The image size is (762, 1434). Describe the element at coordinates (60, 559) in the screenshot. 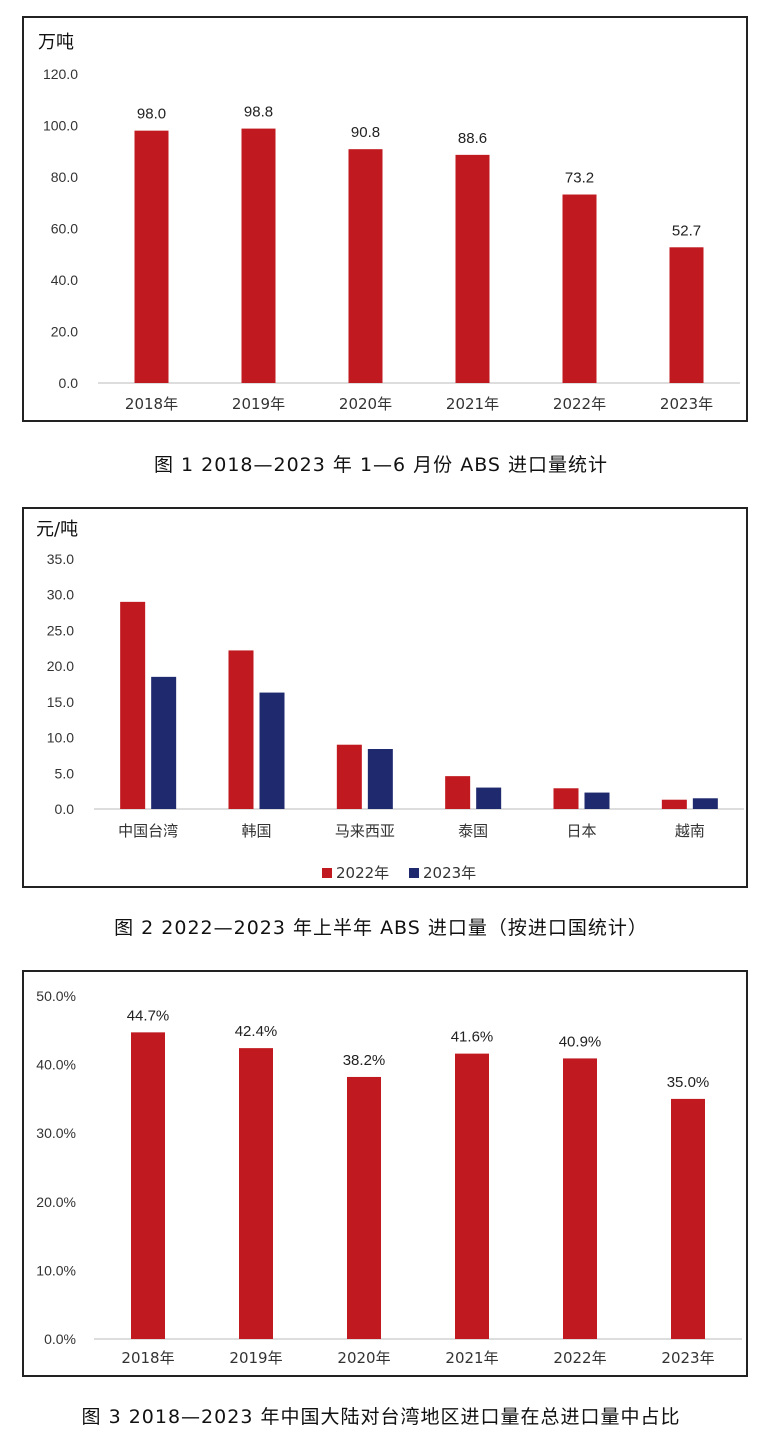

I see `chart-2-ytick-label: 35.0` at that location.